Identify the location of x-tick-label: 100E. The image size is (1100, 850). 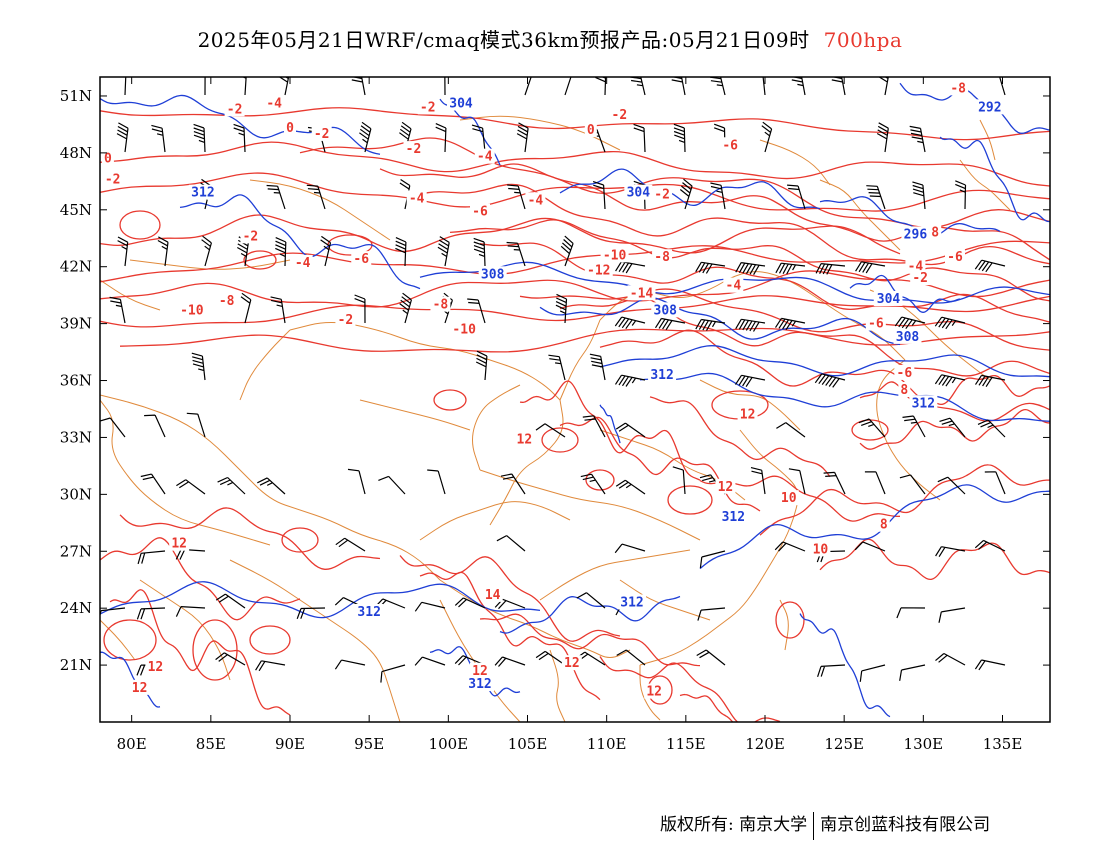
(449, 744).